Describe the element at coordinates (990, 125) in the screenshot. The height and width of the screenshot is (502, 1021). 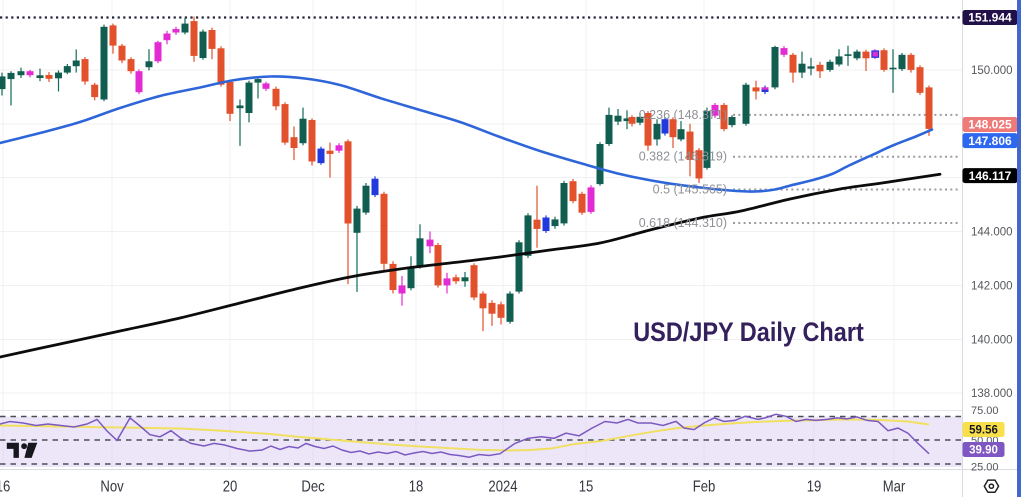
I see `svg-text: 148.025` at that location.